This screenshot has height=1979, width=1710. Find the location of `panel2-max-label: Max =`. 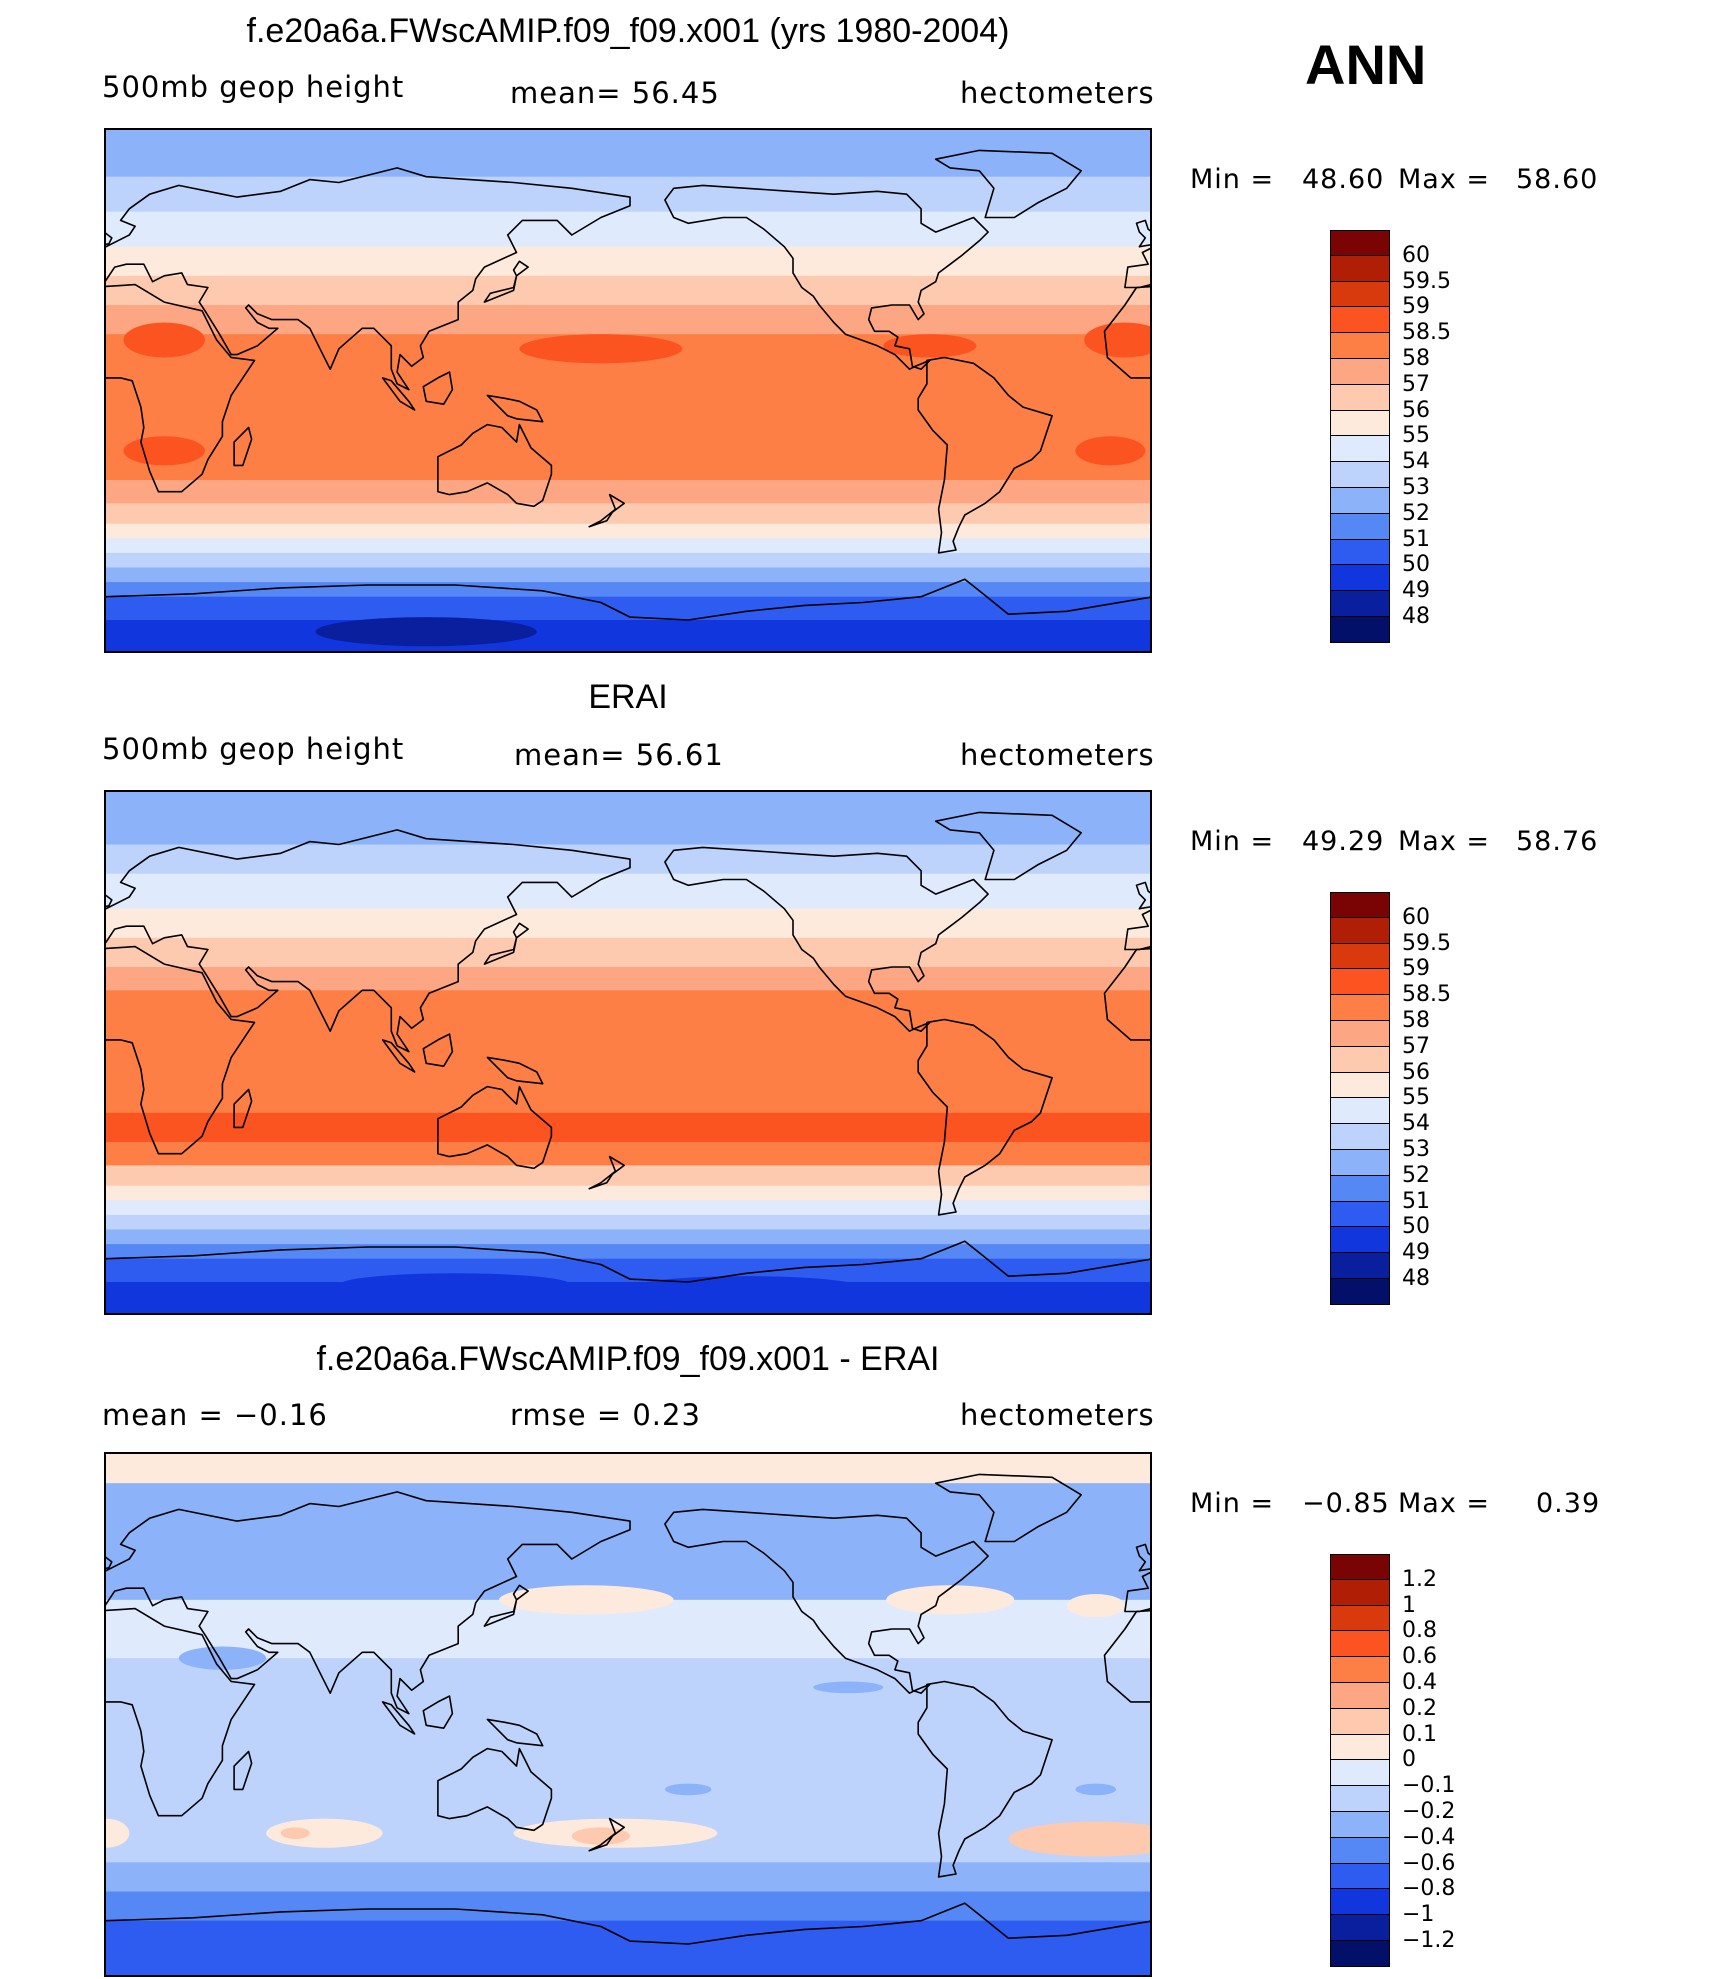

panel2-max-label: Max = is located at coordinates (1444, 841).